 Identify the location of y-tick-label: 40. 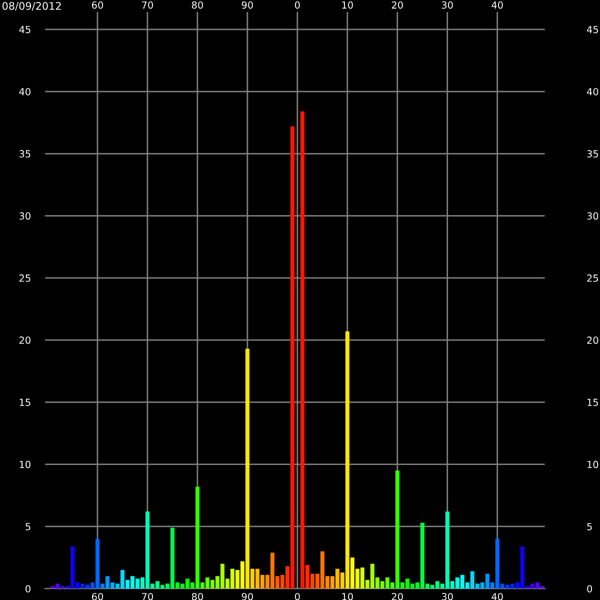
(24, 92).